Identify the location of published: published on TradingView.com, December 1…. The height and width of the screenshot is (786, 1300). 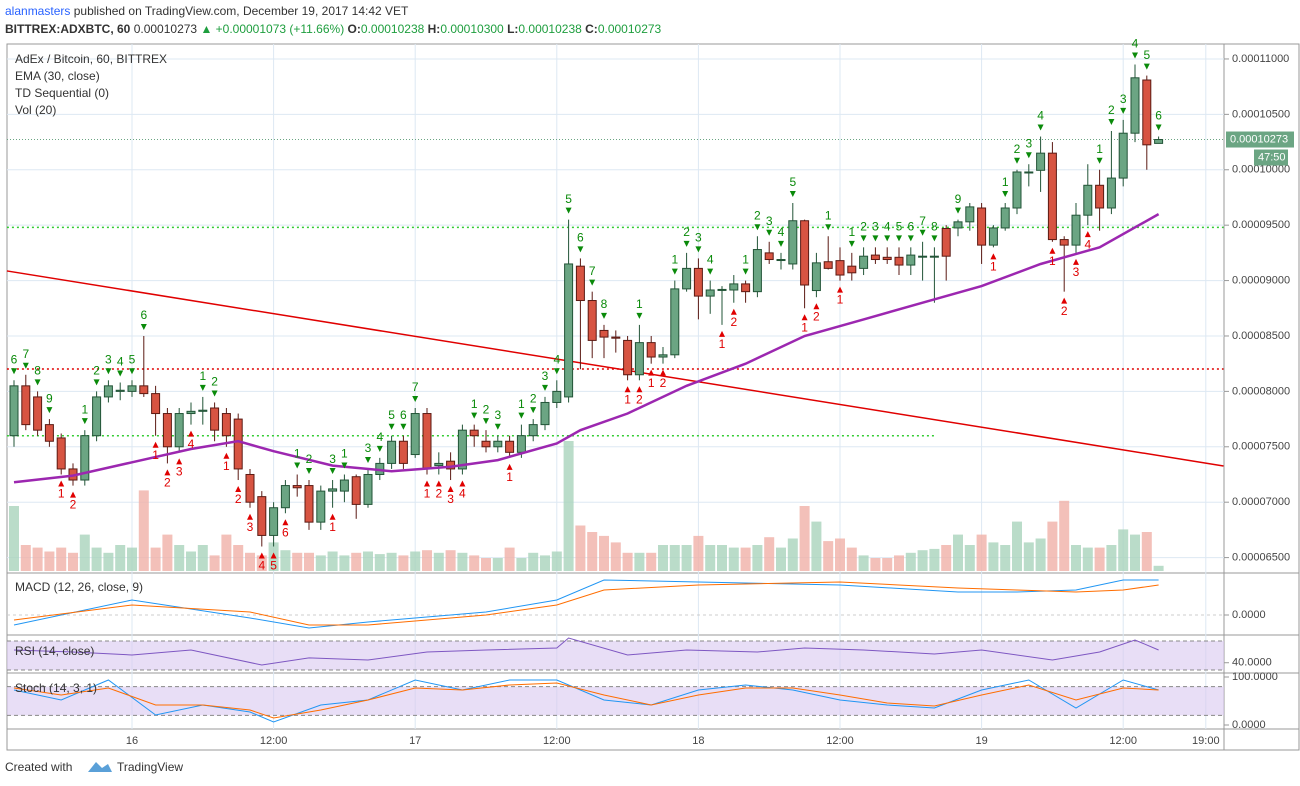
(241, 11).